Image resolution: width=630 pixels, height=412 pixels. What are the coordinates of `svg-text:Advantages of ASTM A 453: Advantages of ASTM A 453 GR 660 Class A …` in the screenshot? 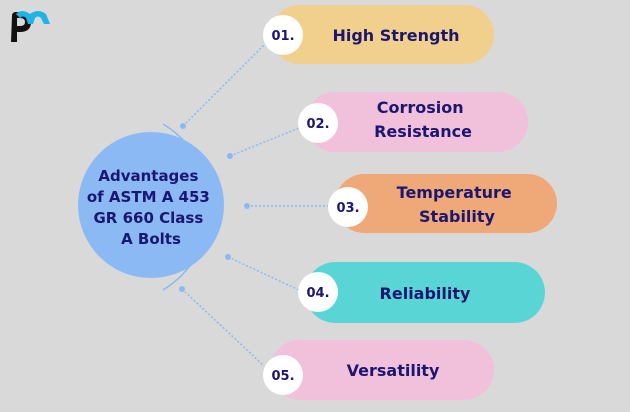 It's located at (151, 207).